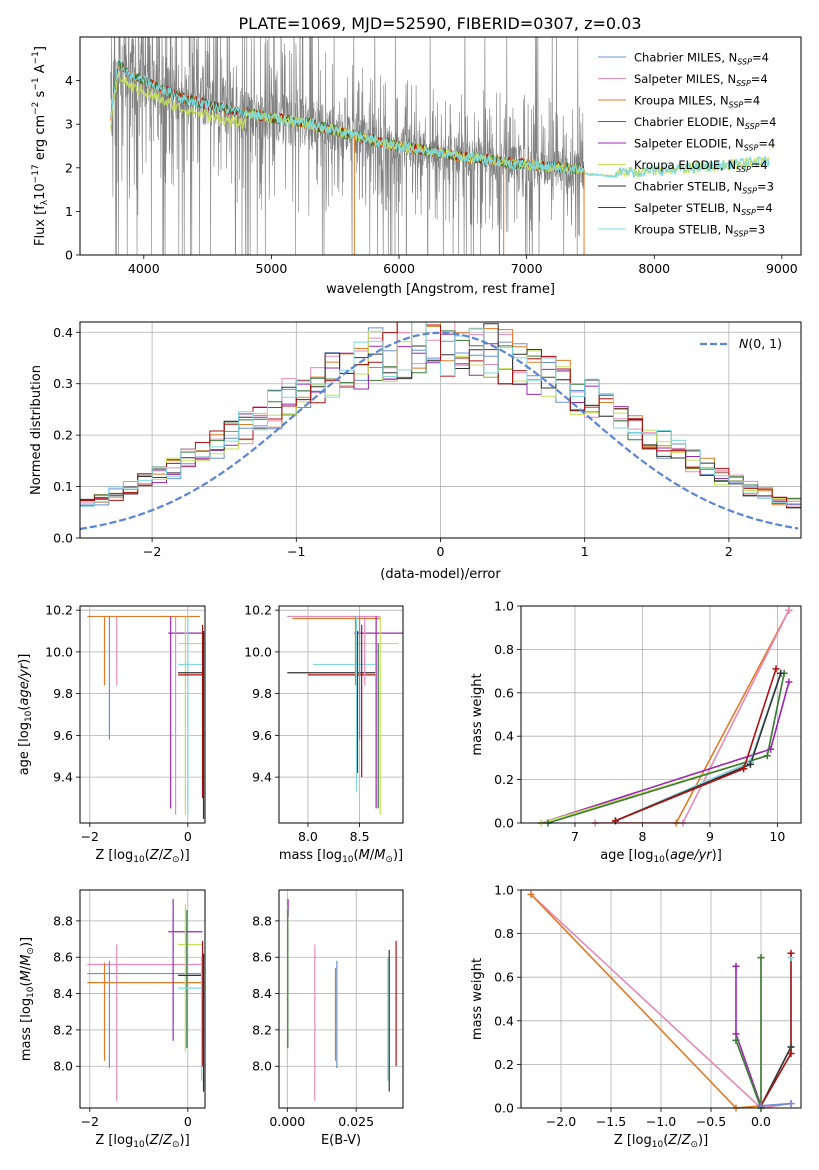 Image resolution: width=819 pixels, height=1170 pixels. What do you see at coordinates (705, 123) in the screenshot?
I see `legend-label: Chabrier ELODIE, NSSP=4` at bounding box center [705, 123].